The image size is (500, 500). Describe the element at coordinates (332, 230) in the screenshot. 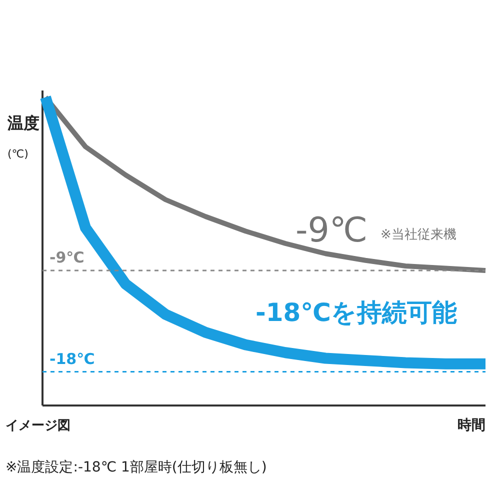

I see `annotation: -9℃` at that location.